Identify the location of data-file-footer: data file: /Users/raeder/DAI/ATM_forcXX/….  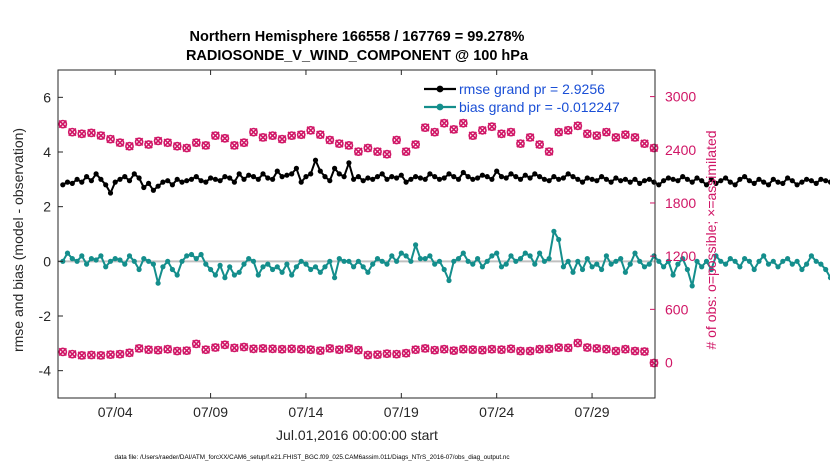
(311, 457).